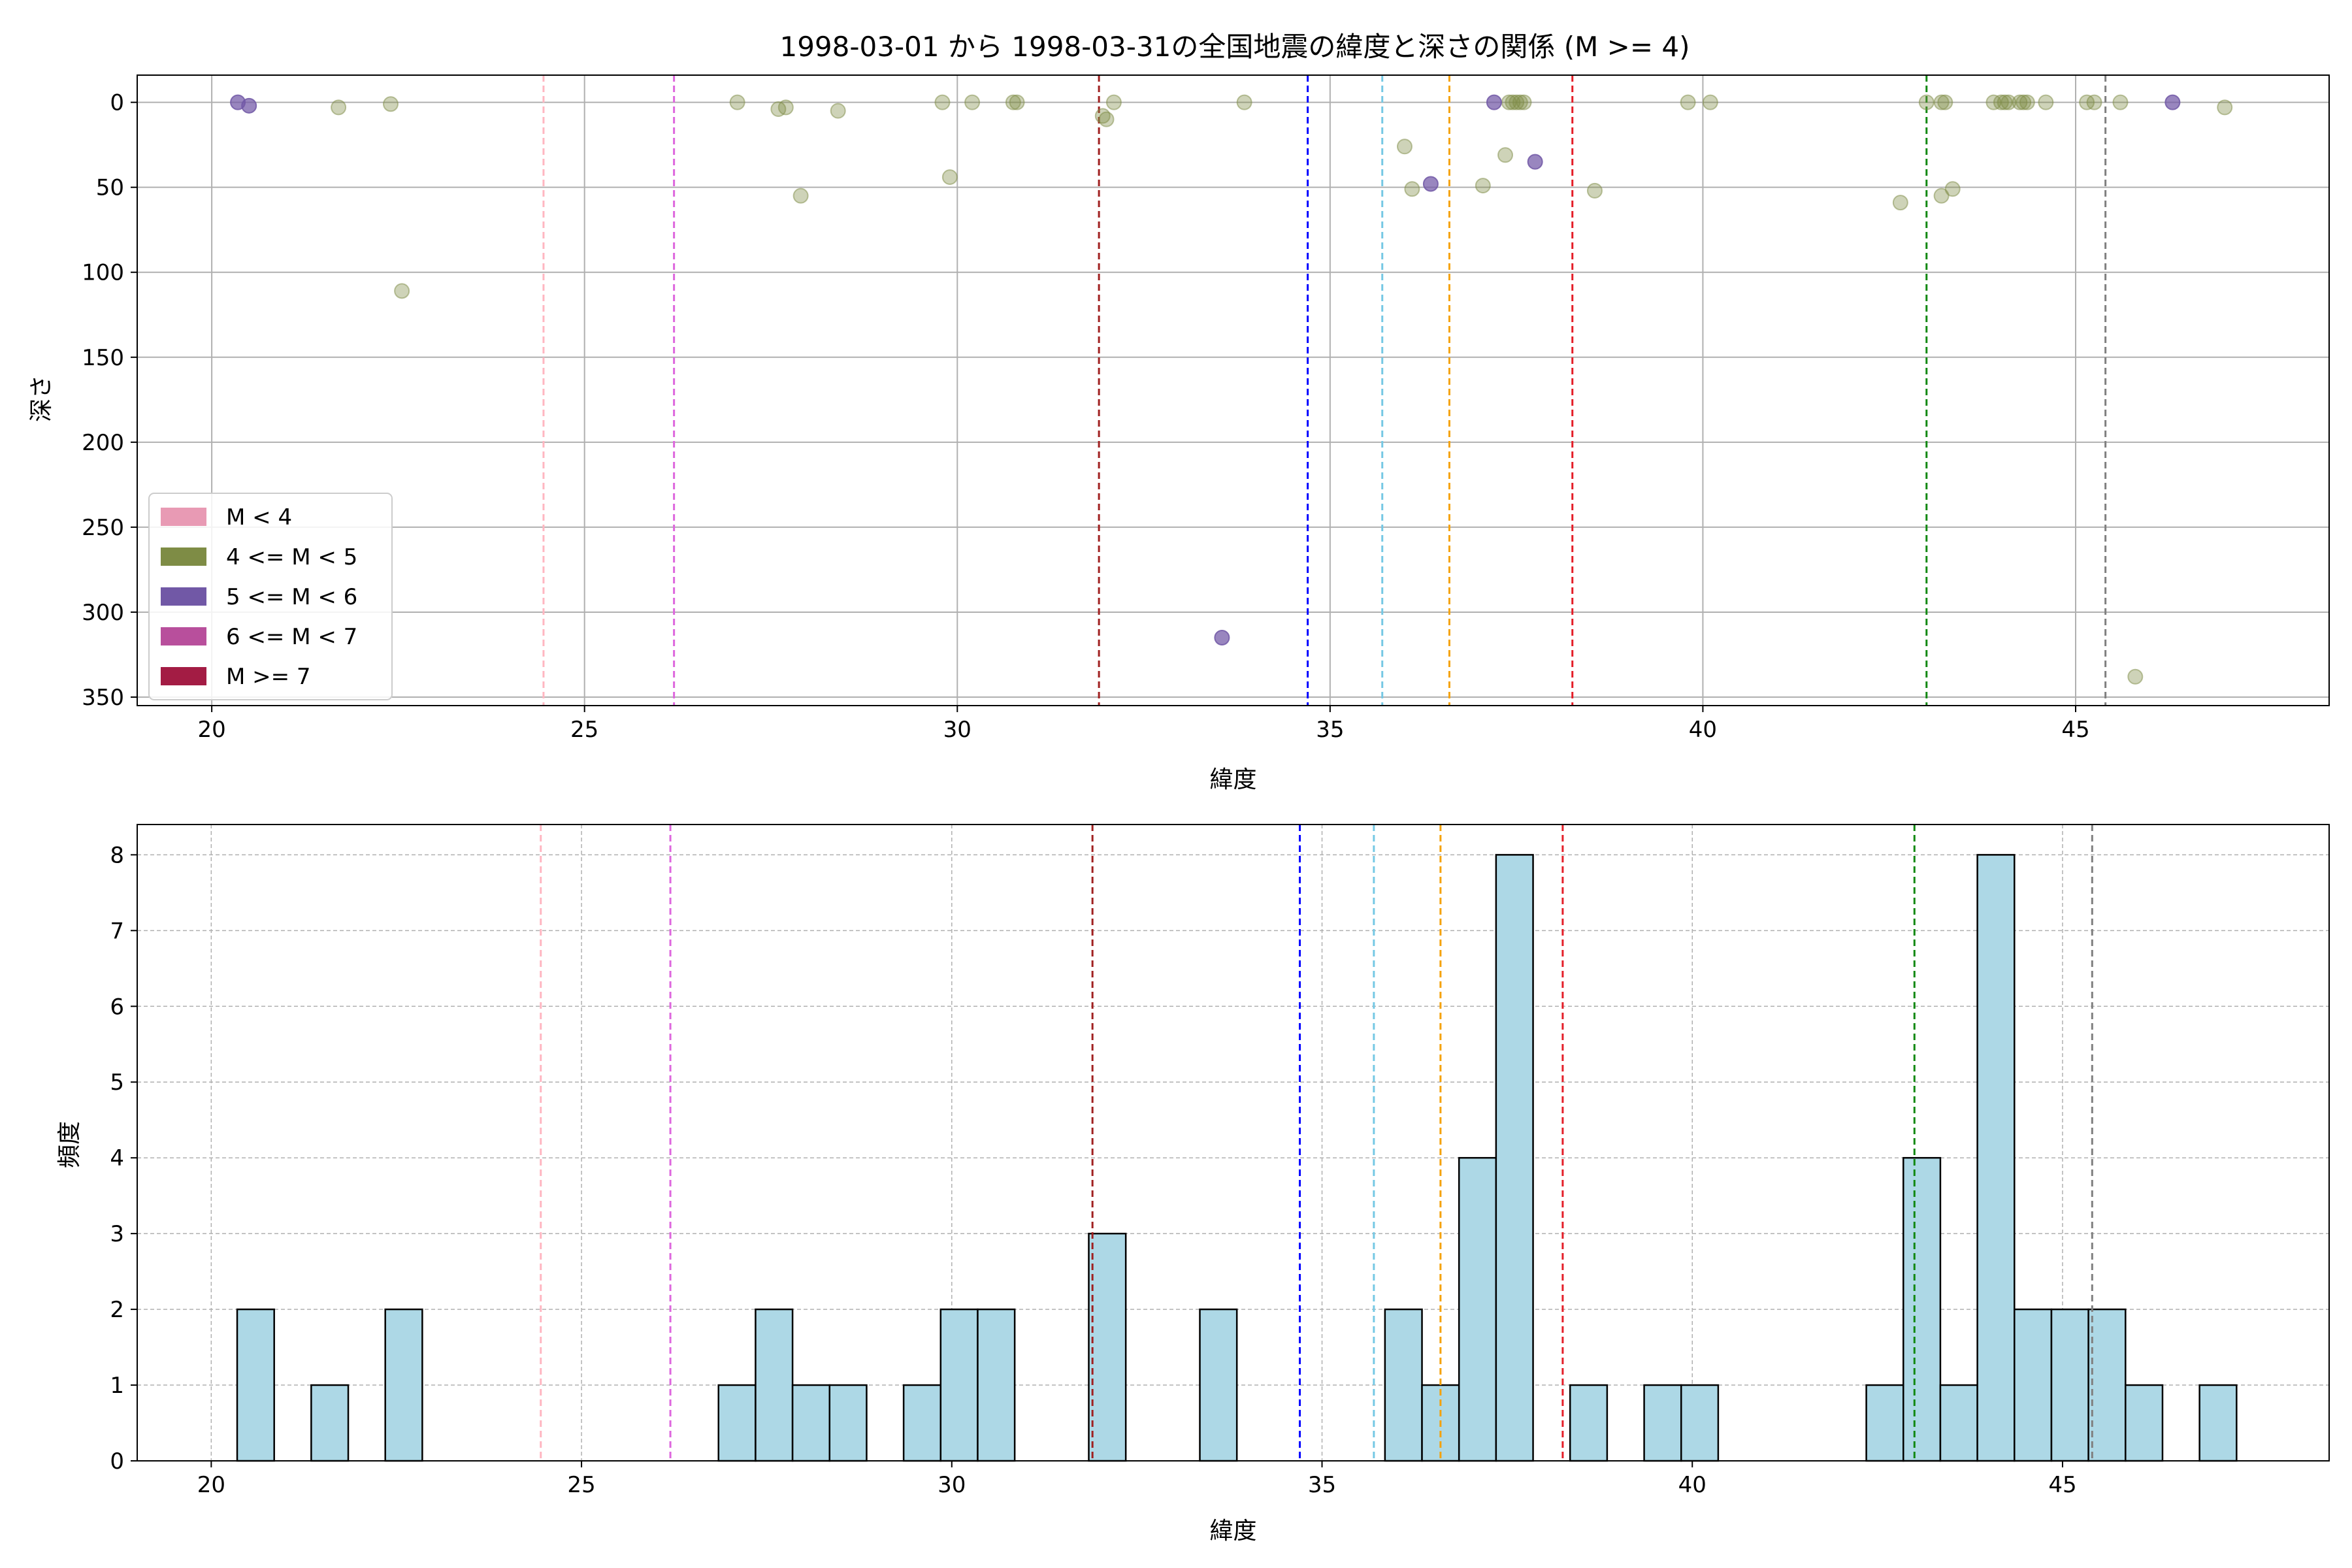  Describe the element at coordinates (117, 1158) in the screenshot. I see `histogram-y-tick-label: 4` at that location.